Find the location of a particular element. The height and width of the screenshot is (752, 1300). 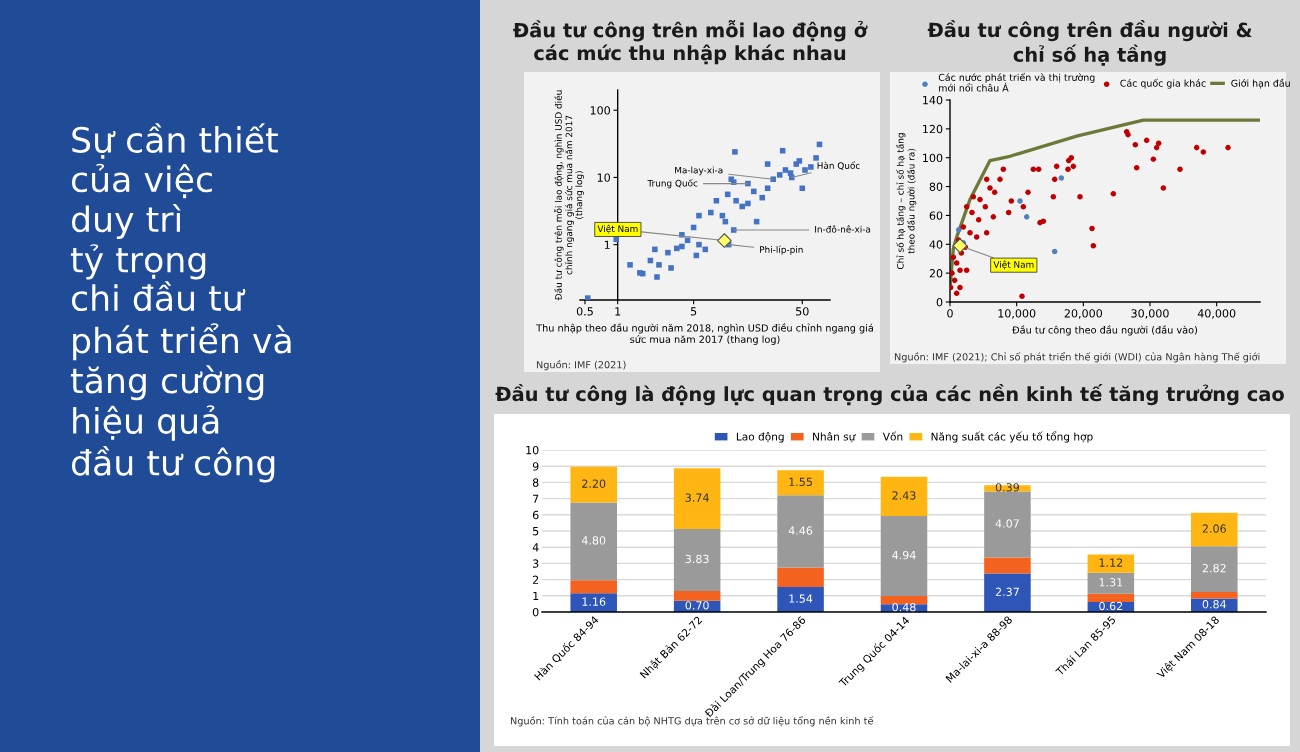

chart-title: Đầu tư công trên mỗi lao động ở các mức thu nhập khác nhau is located at coordinates (690, 42).